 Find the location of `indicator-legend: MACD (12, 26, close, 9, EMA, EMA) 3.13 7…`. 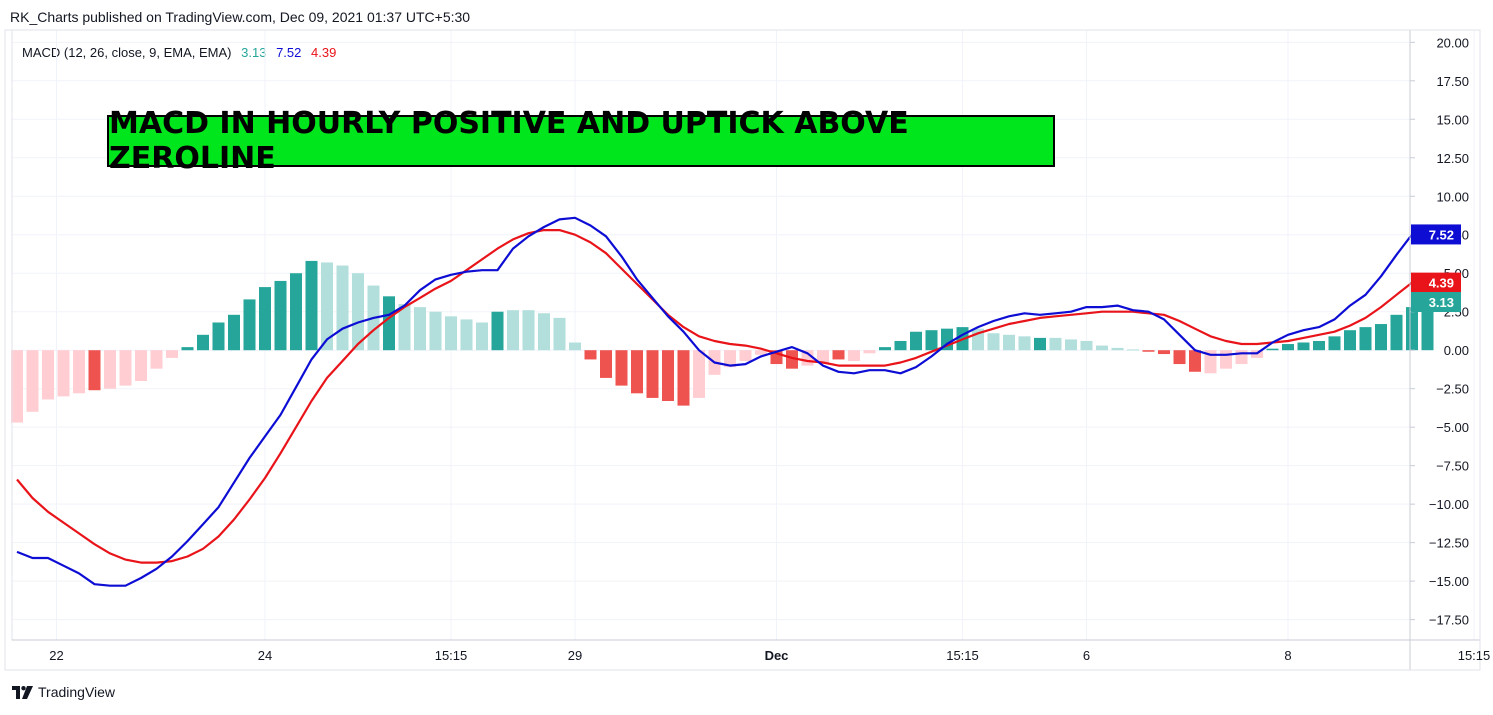

indicator-legend: MACD (12, 26, close, 9, EMA, EMA) 3.13 7… is located at coordinates (182, 52).